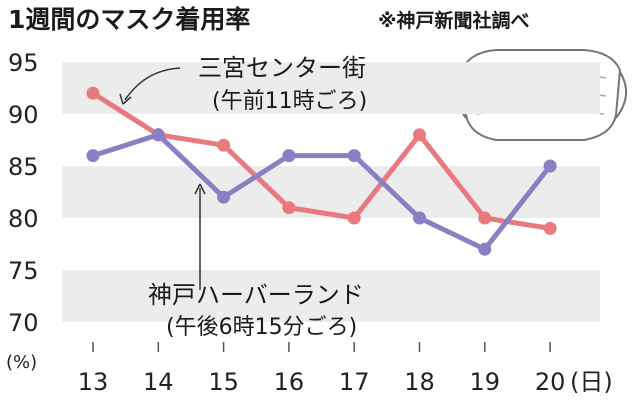 Image resolution: width=640 pixels, height=400 pixels. What do you see at coordinates (453, 20) in the screenshot?
I see `source-note: ※神戸新聞社調べ` at bounding box center [453, 20].